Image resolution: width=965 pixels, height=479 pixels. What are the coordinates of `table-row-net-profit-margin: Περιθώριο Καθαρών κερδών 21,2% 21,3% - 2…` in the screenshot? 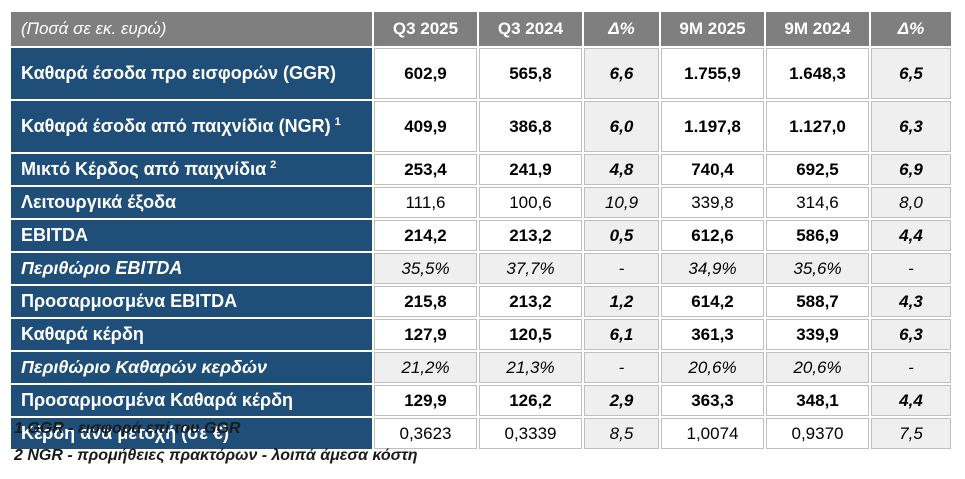 It's located at (481, 367).